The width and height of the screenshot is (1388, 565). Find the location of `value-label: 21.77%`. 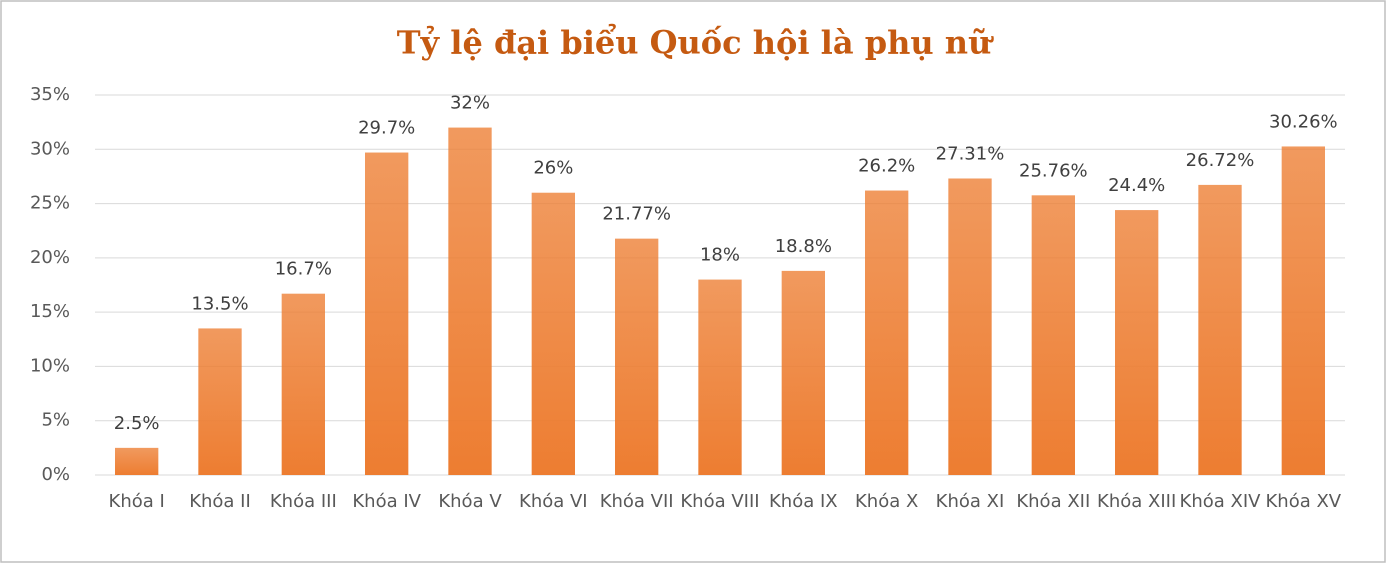

value-label: 21.77% is located at coordinates (636, 214).